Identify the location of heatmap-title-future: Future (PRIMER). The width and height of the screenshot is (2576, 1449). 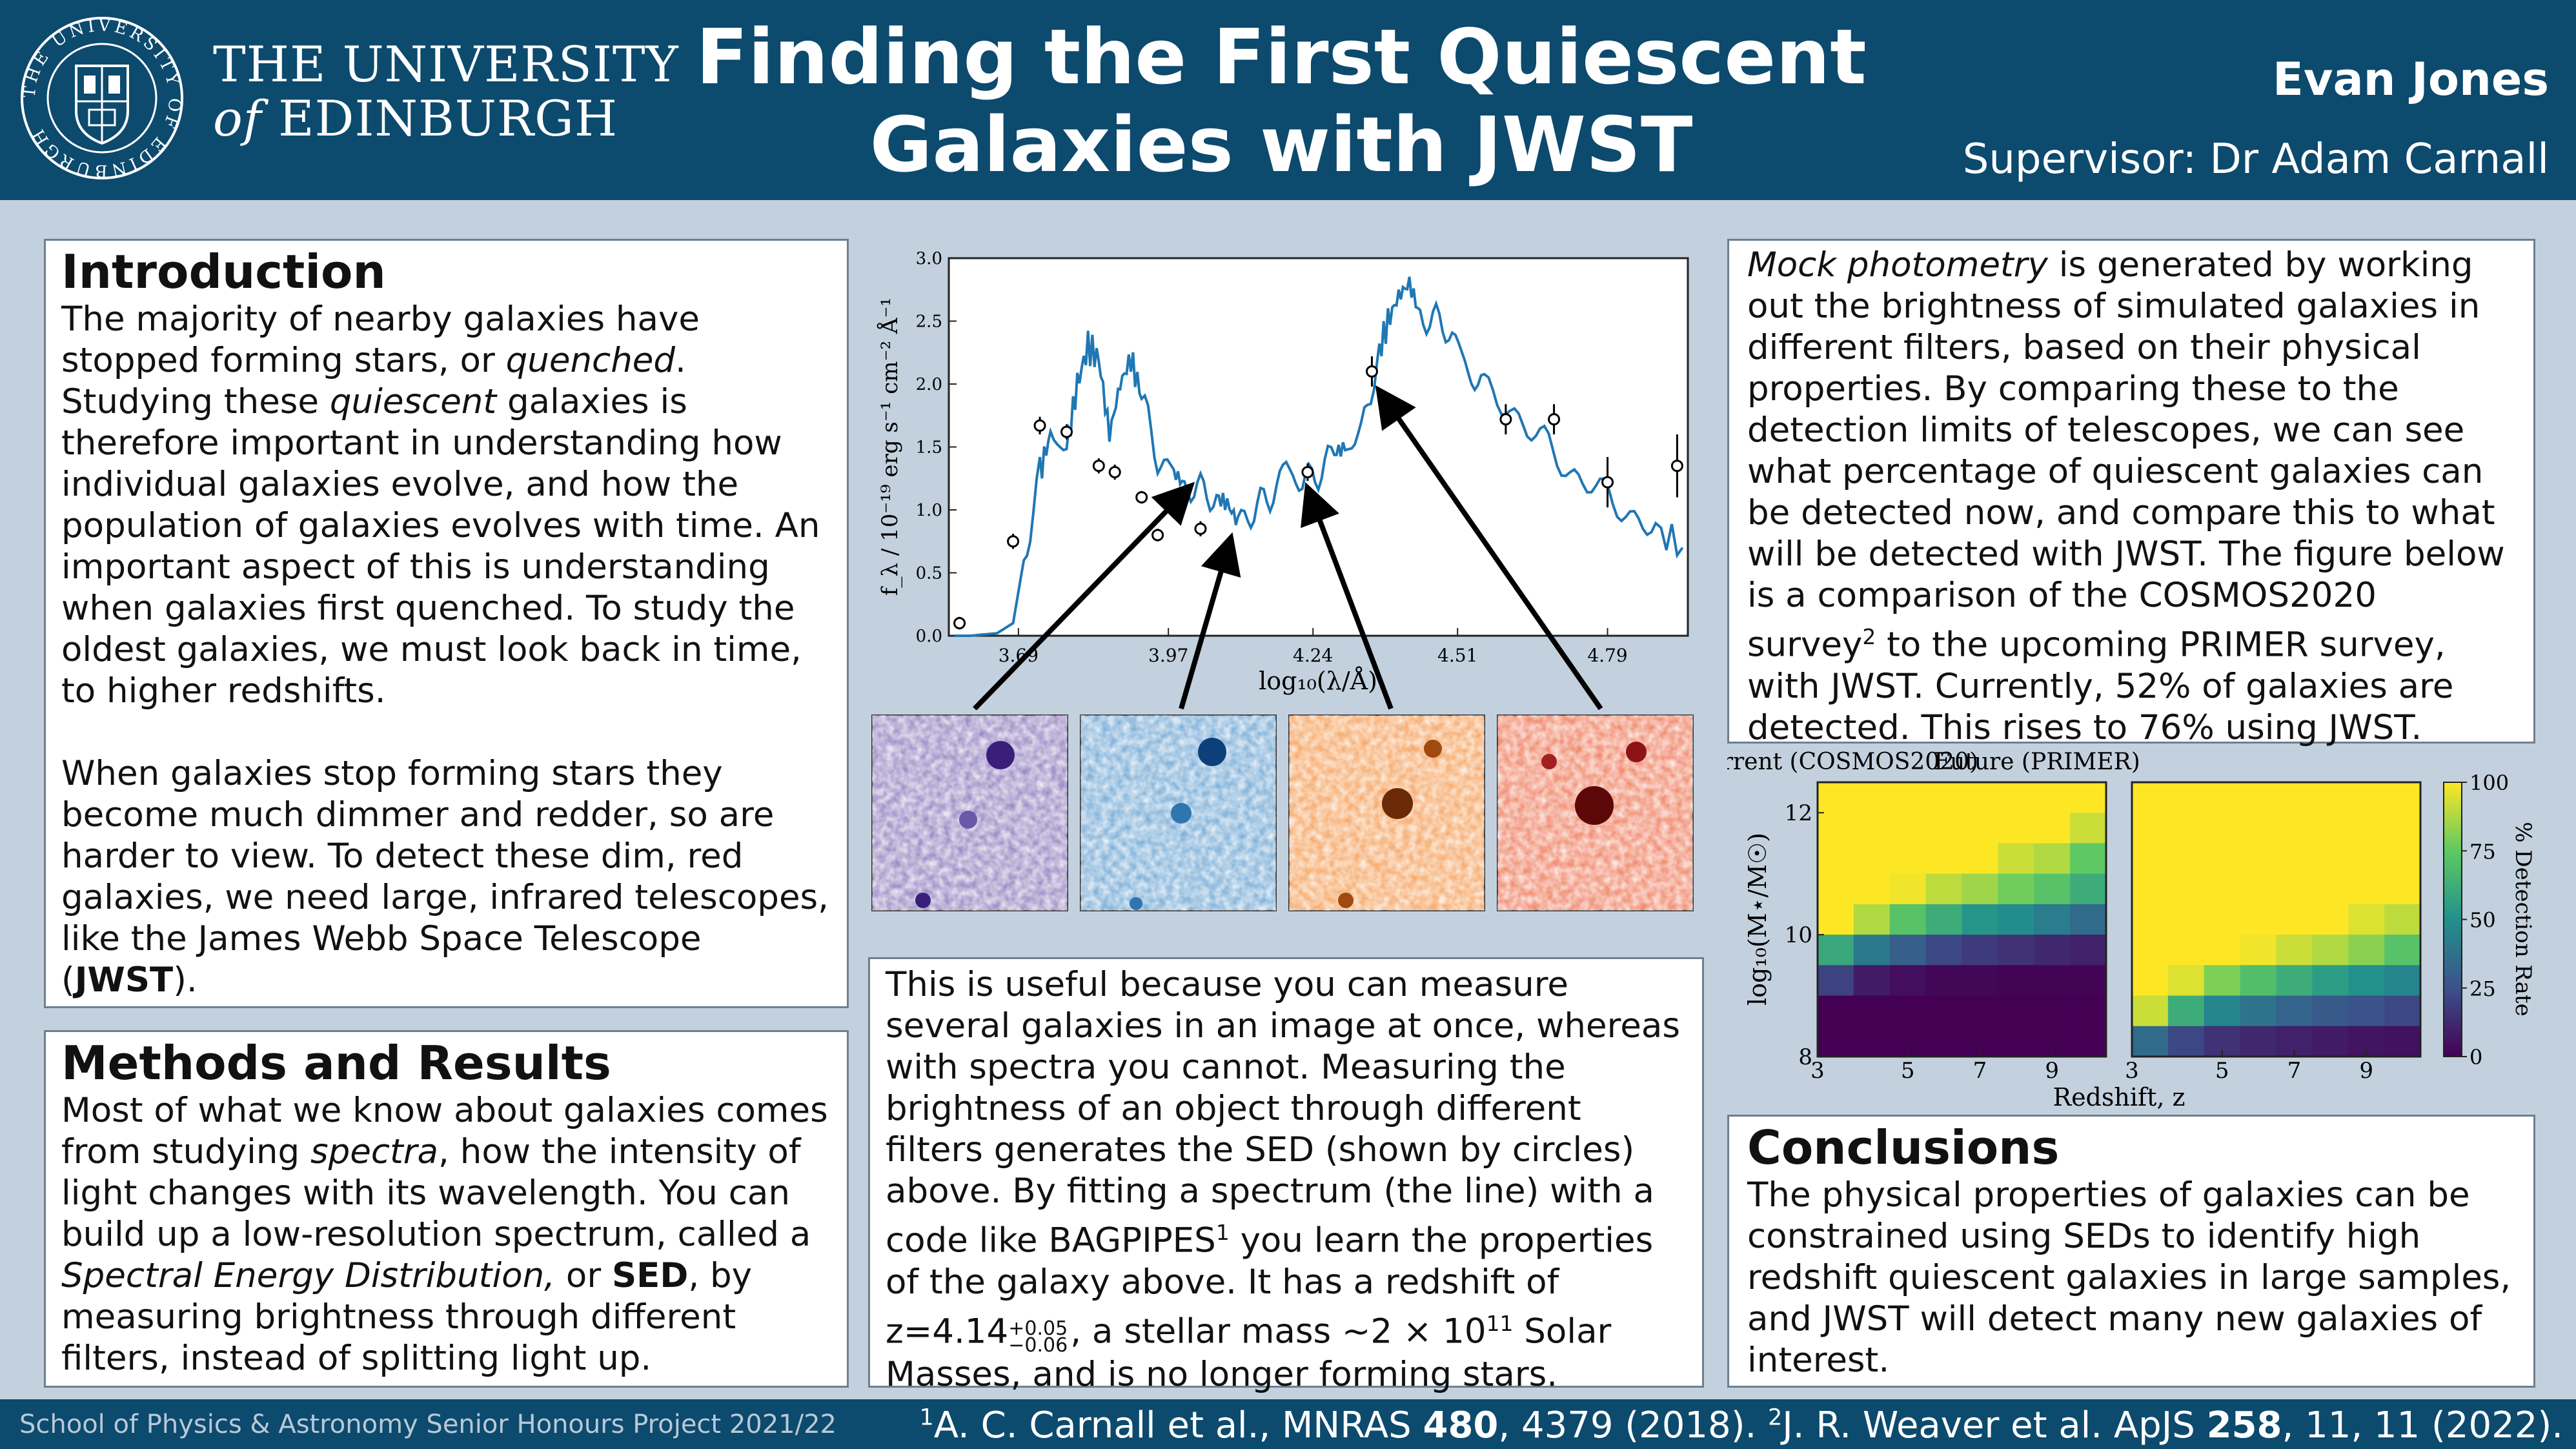
(2037, 762).